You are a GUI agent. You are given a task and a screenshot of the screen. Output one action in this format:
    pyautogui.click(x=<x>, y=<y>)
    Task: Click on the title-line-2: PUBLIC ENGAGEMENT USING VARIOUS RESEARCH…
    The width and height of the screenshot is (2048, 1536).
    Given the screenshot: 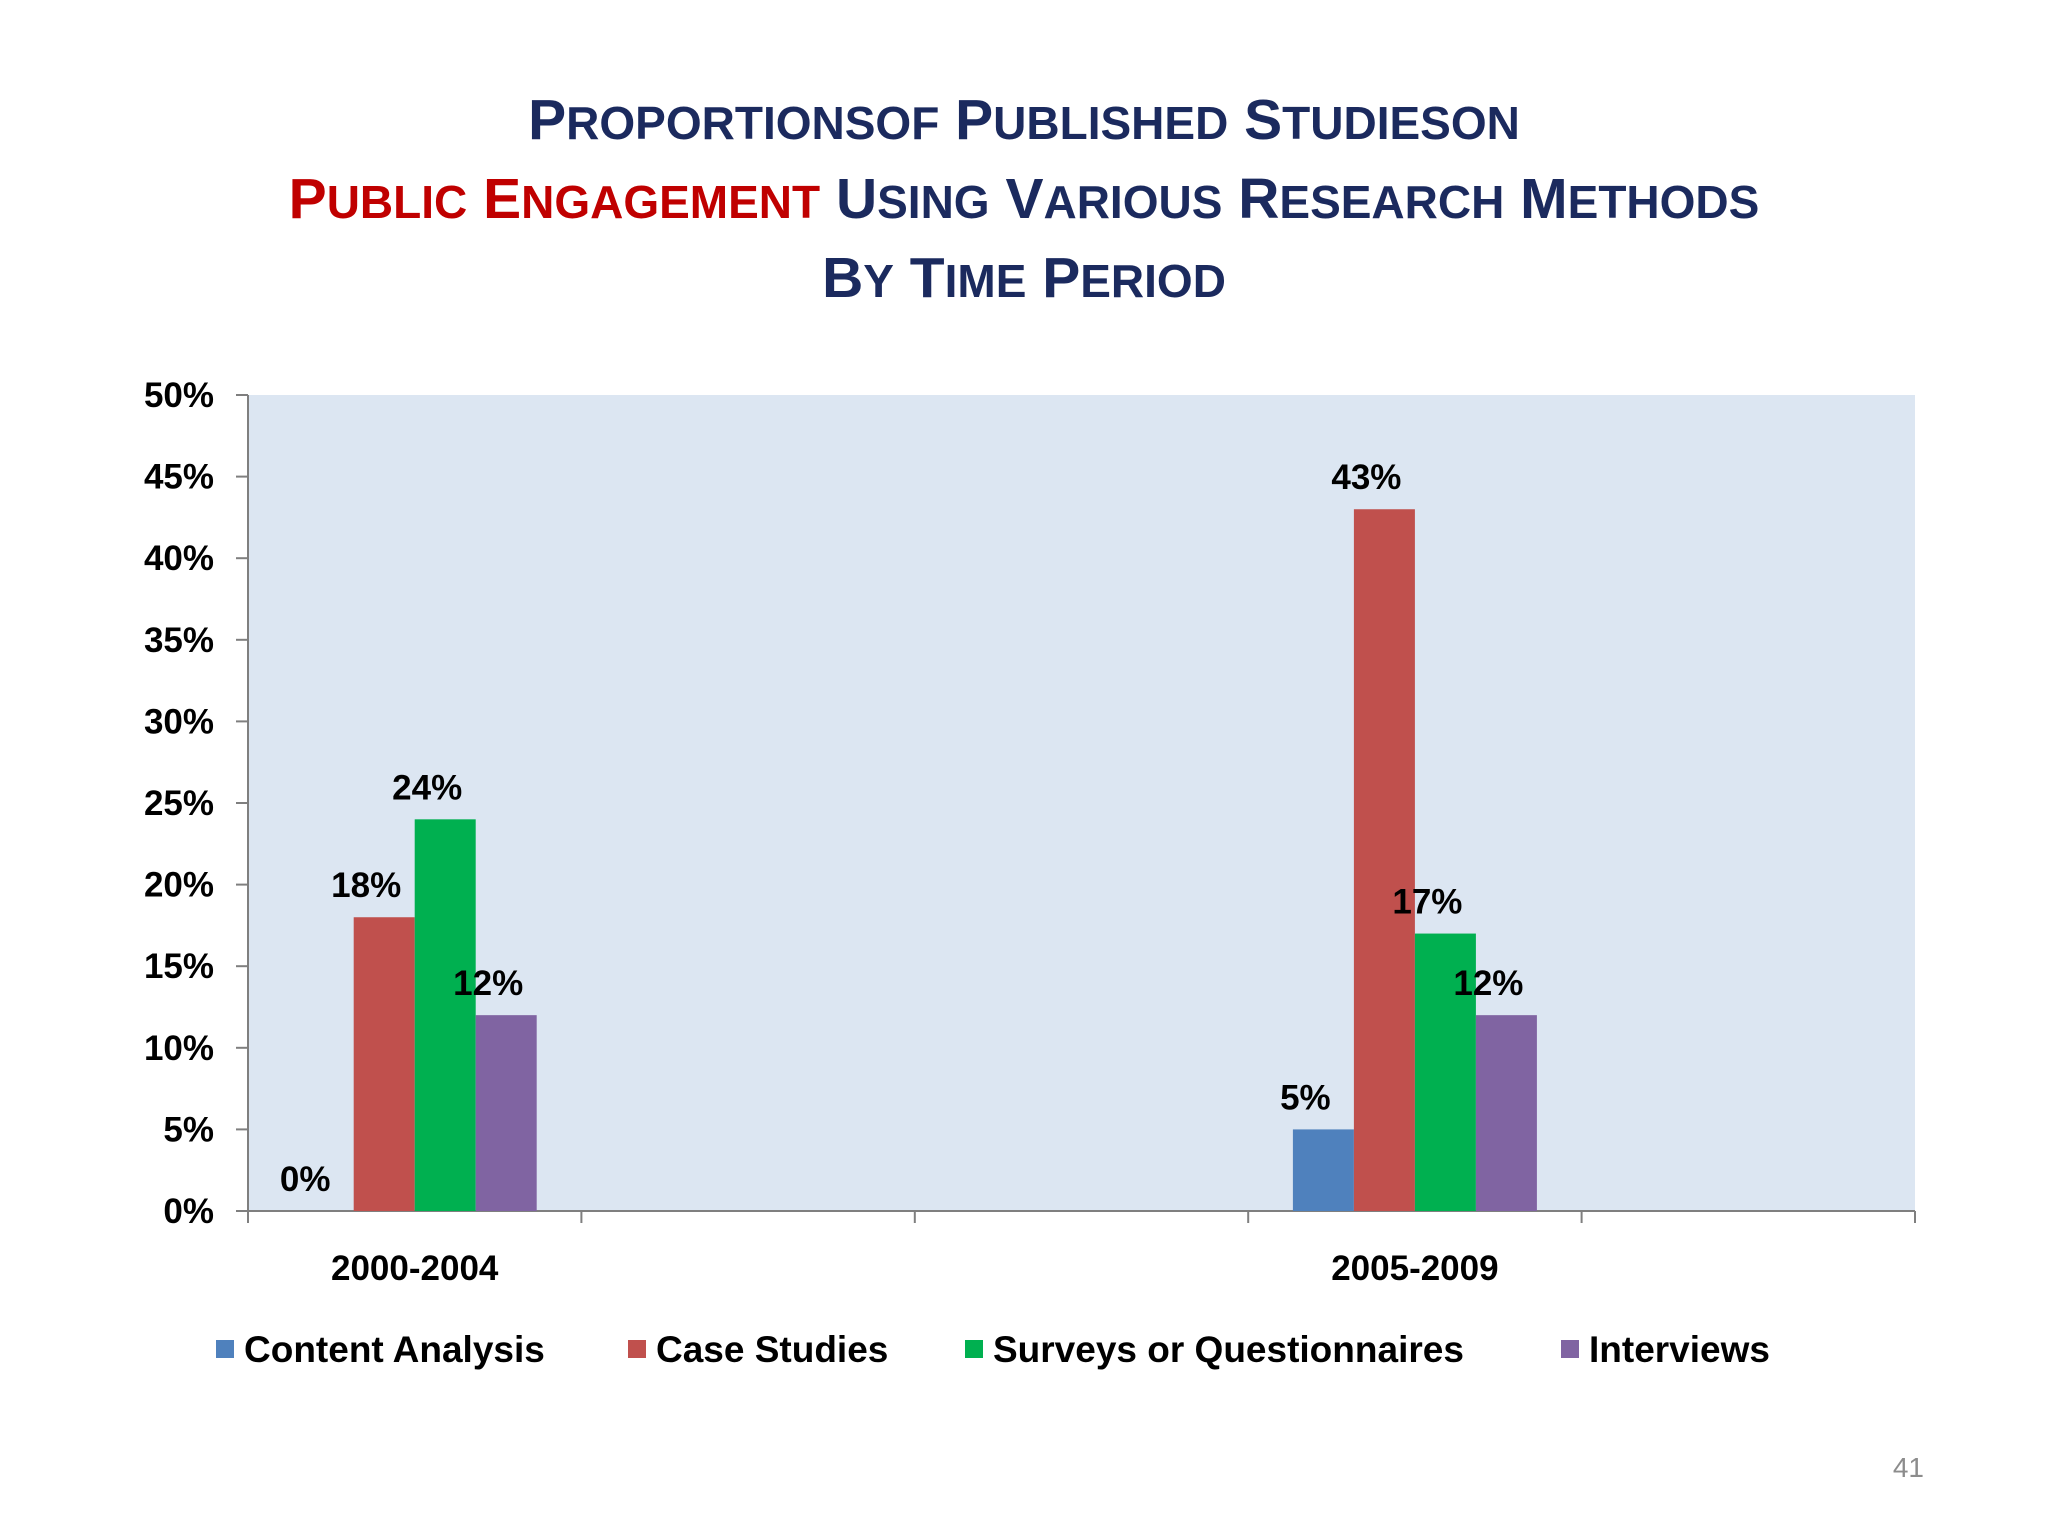 What is the action you would take?
    pyautogui.click(x=1024, y=200)
    